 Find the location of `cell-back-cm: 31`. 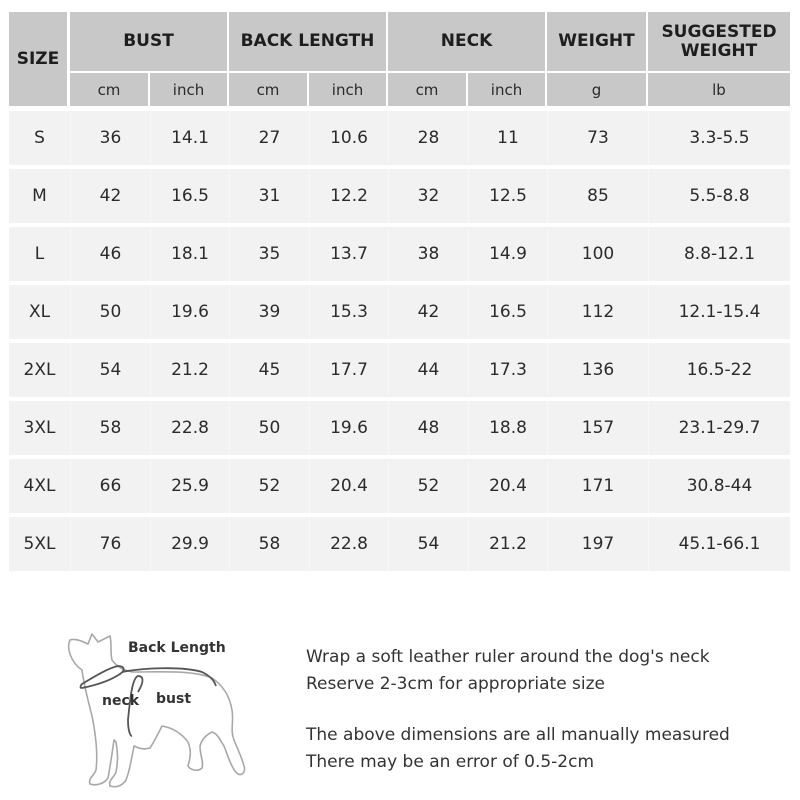

cell-back-cm: 31 is located at coordinates (269, 196).